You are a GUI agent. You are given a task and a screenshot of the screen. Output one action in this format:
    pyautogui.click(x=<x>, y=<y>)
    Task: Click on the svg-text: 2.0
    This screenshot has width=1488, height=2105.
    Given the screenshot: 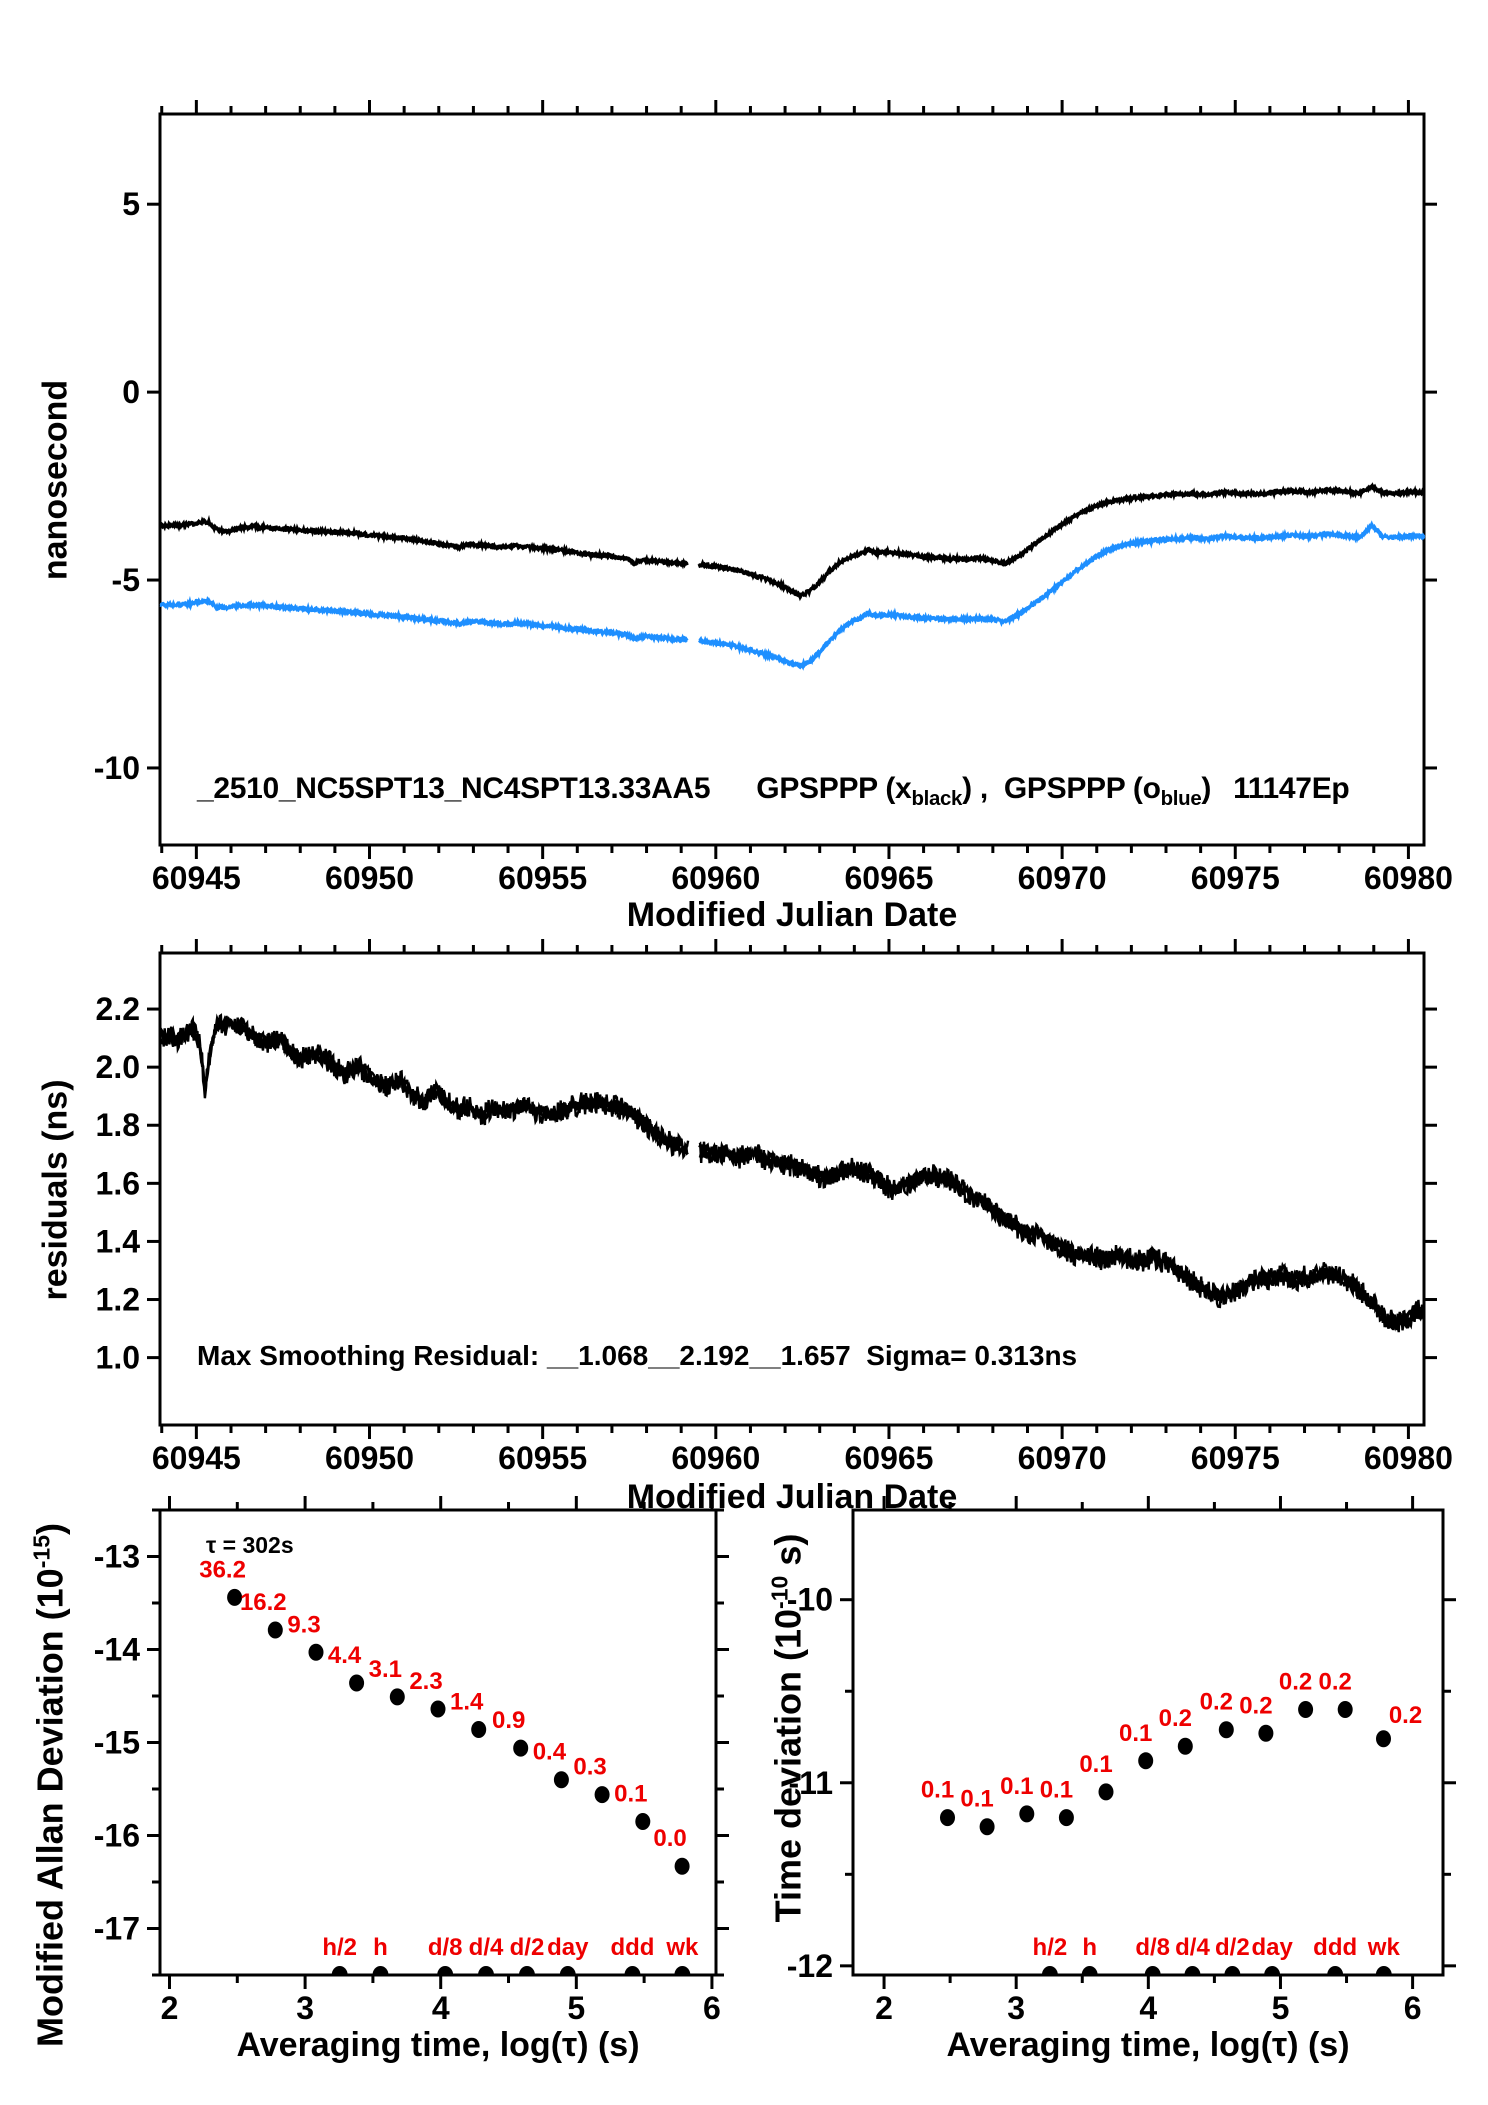 What is the action you would take?
    pyautogui.click(x=118, y=1067)
    